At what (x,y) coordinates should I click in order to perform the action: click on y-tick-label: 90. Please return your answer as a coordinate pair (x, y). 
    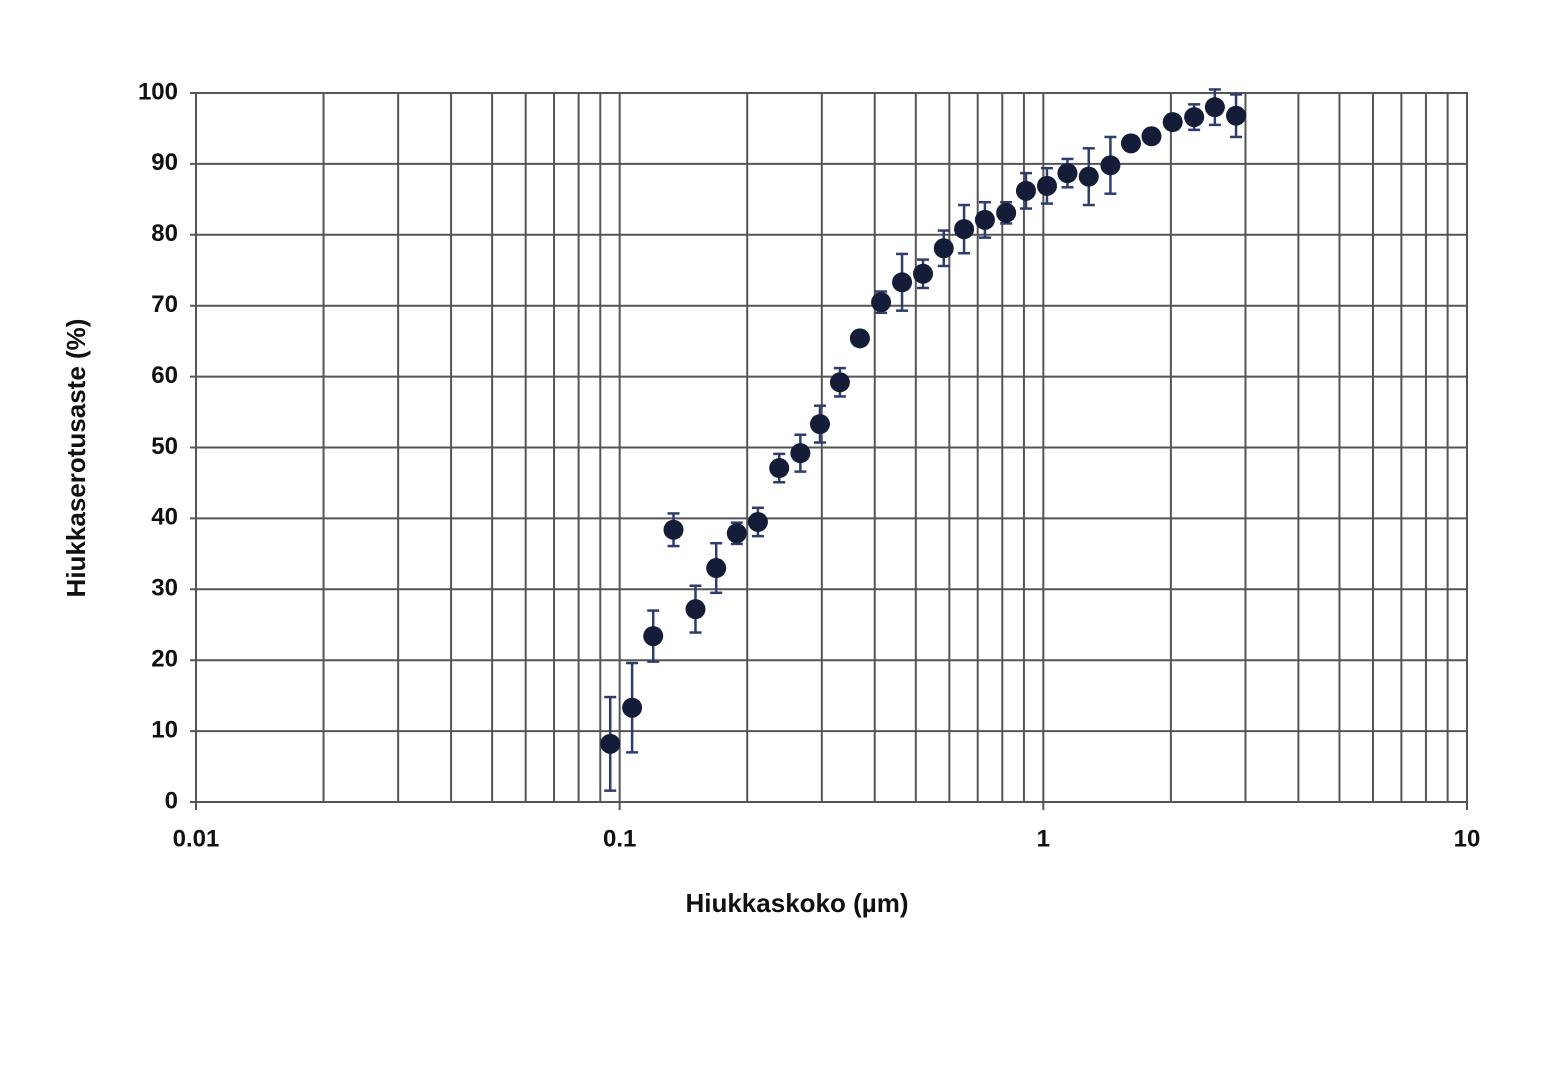
    Looking at the image, I should click on (164, 162).